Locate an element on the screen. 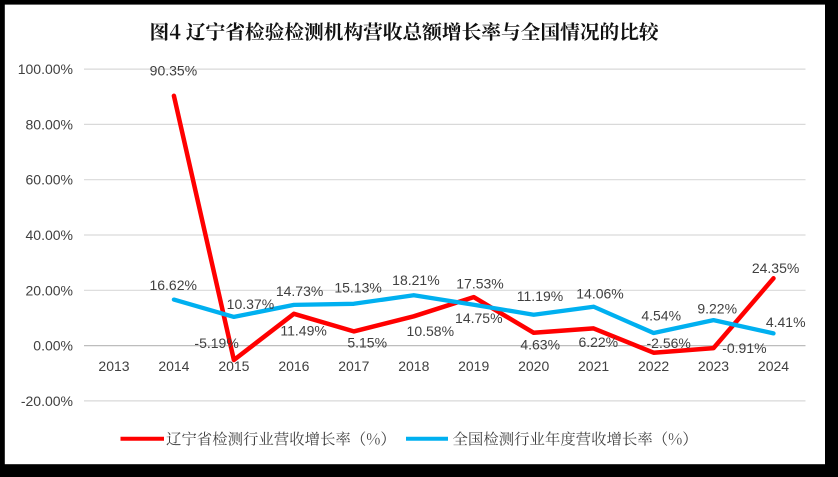  svg-text: 2017 is located at coordinates (353, 366).